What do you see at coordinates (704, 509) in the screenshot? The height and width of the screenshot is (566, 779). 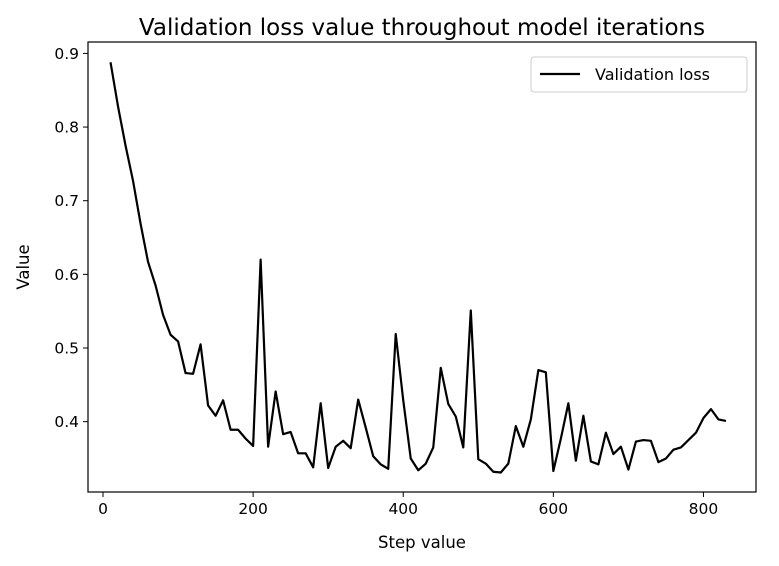 I see `x-tick-label: 800` at bounding box center [704, 509].